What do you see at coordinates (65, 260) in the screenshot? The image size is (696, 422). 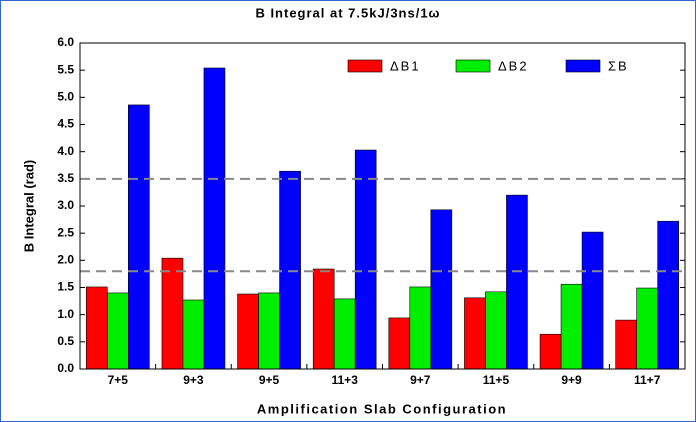 I see `y-tick-label: 2.0` at bounding box center [65, 260].